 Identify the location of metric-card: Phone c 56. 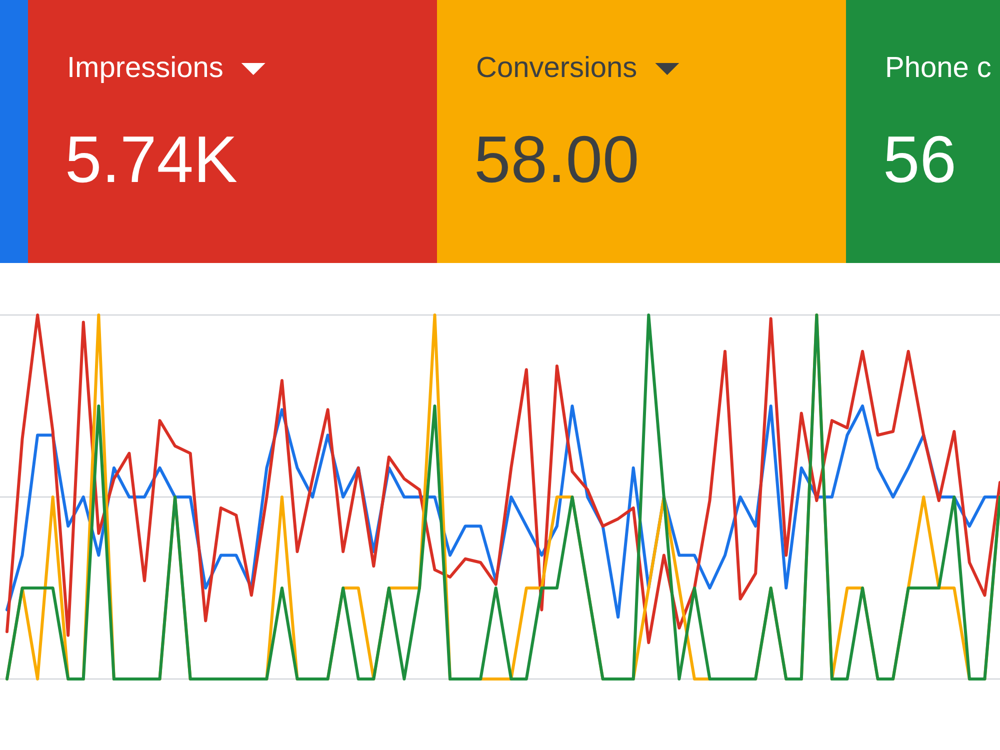
(923, 131).